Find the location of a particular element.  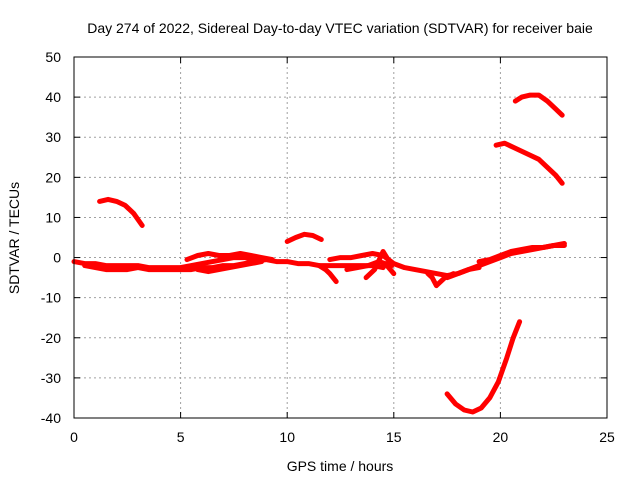

x-axis-label: GPS time / hours is located at coordinates (340, 466).